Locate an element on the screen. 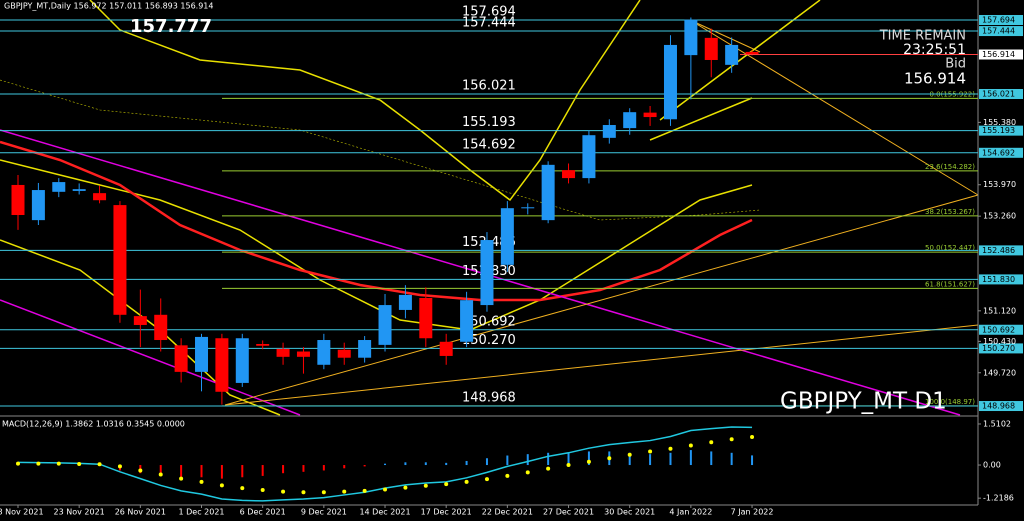 Image resolution: width=1024 pixels, height=521 pixels. fib-label: 50.0(152.447) is located at coordinates (950, 248).